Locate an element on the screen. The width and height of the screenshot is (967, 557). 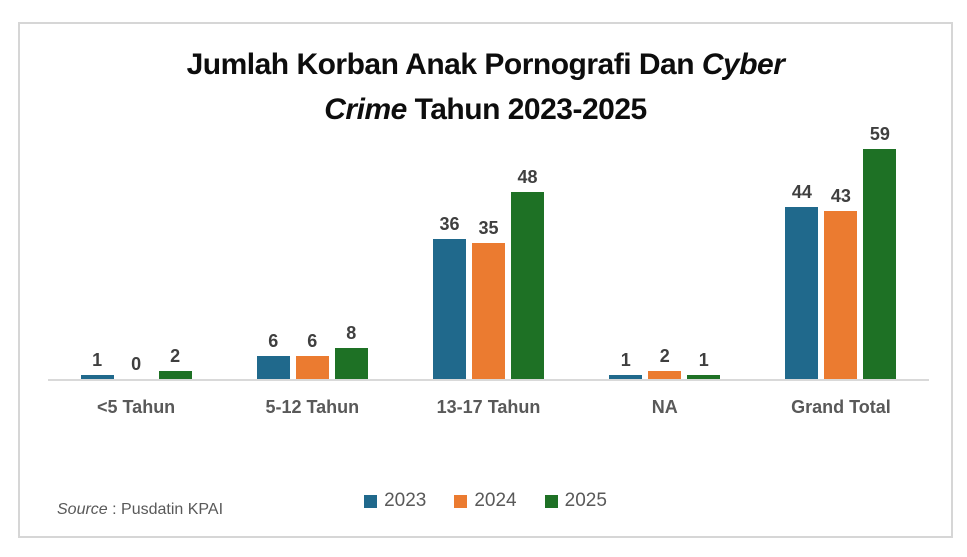
source-text: : Pusdatin KPAI is located at coordinates (165, 509).